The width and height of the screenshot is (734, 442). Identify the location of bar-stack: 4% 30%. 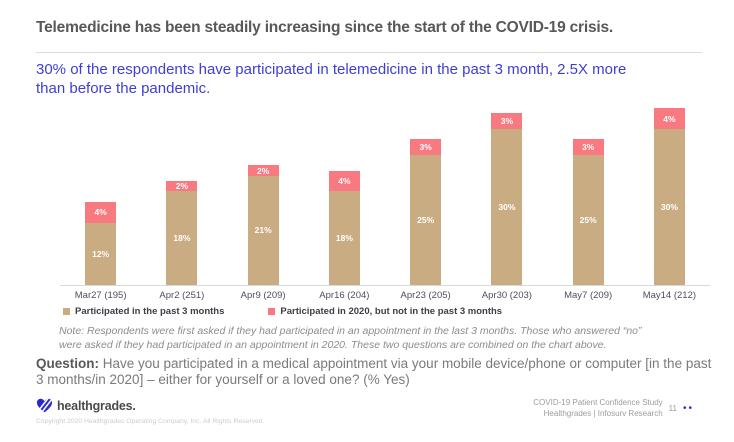
(669, 196).